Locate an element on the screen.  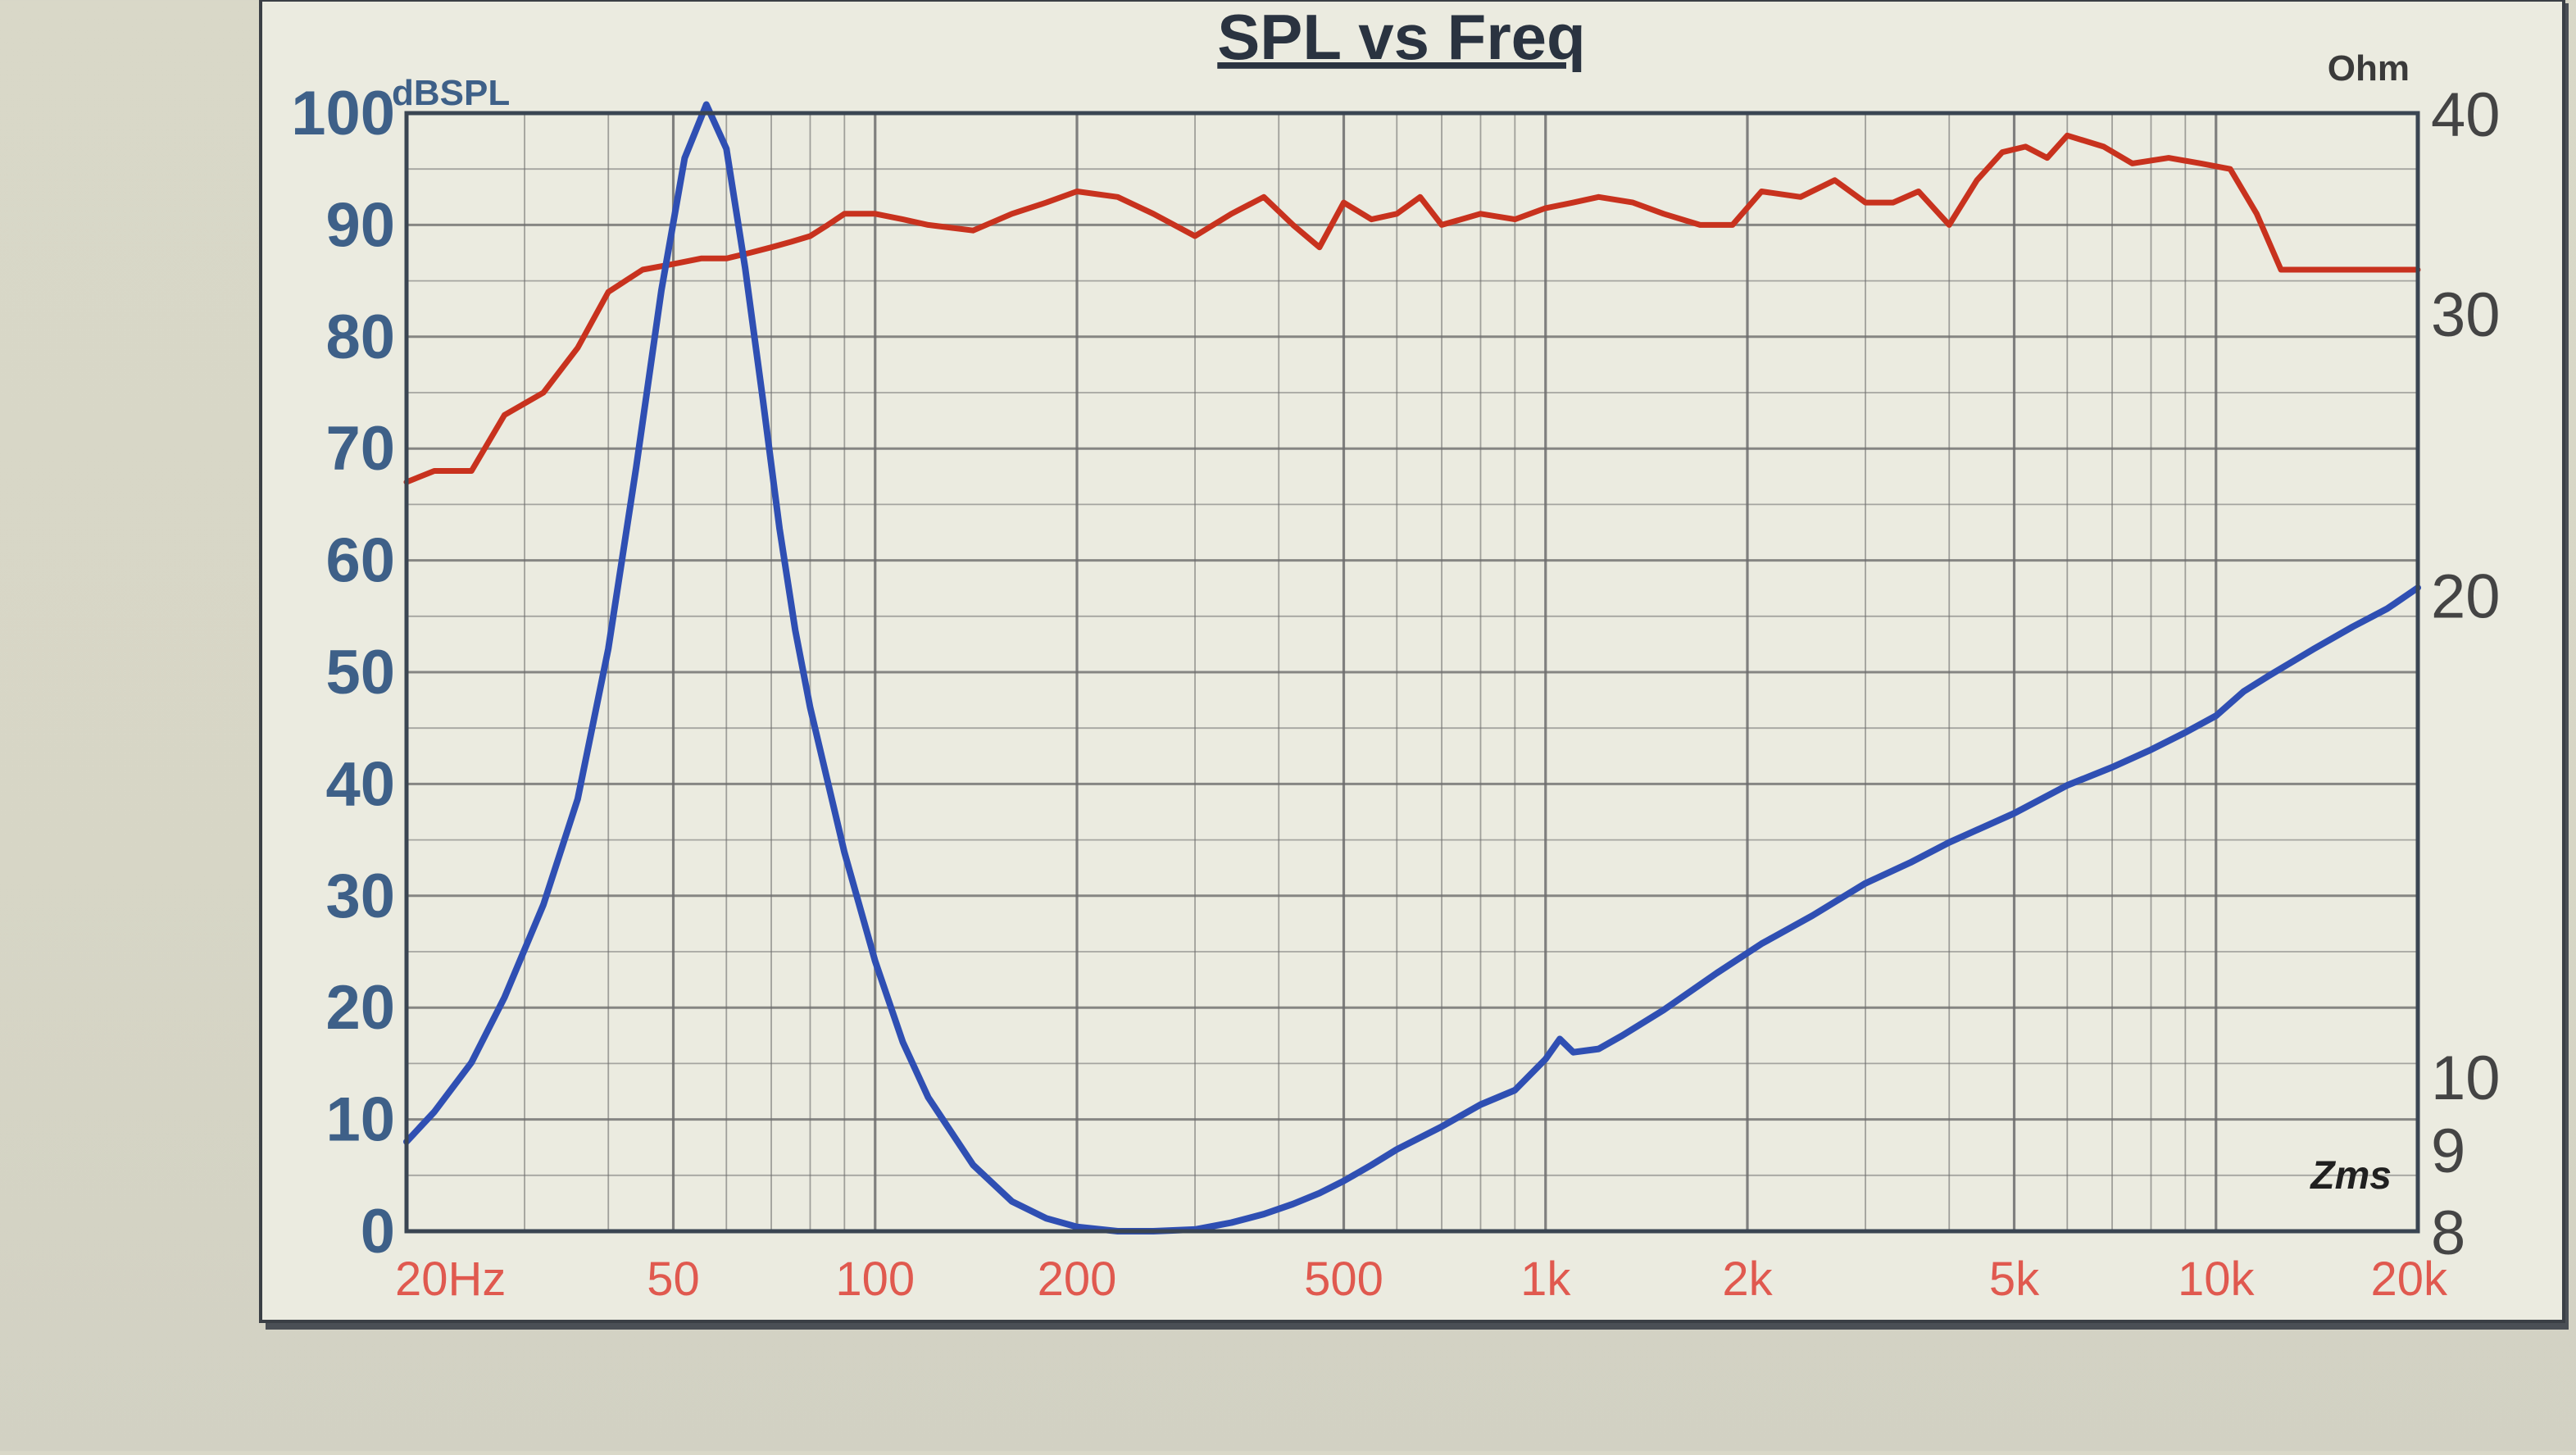
left-tick-label: 100 is located at coordinates (343, 114).